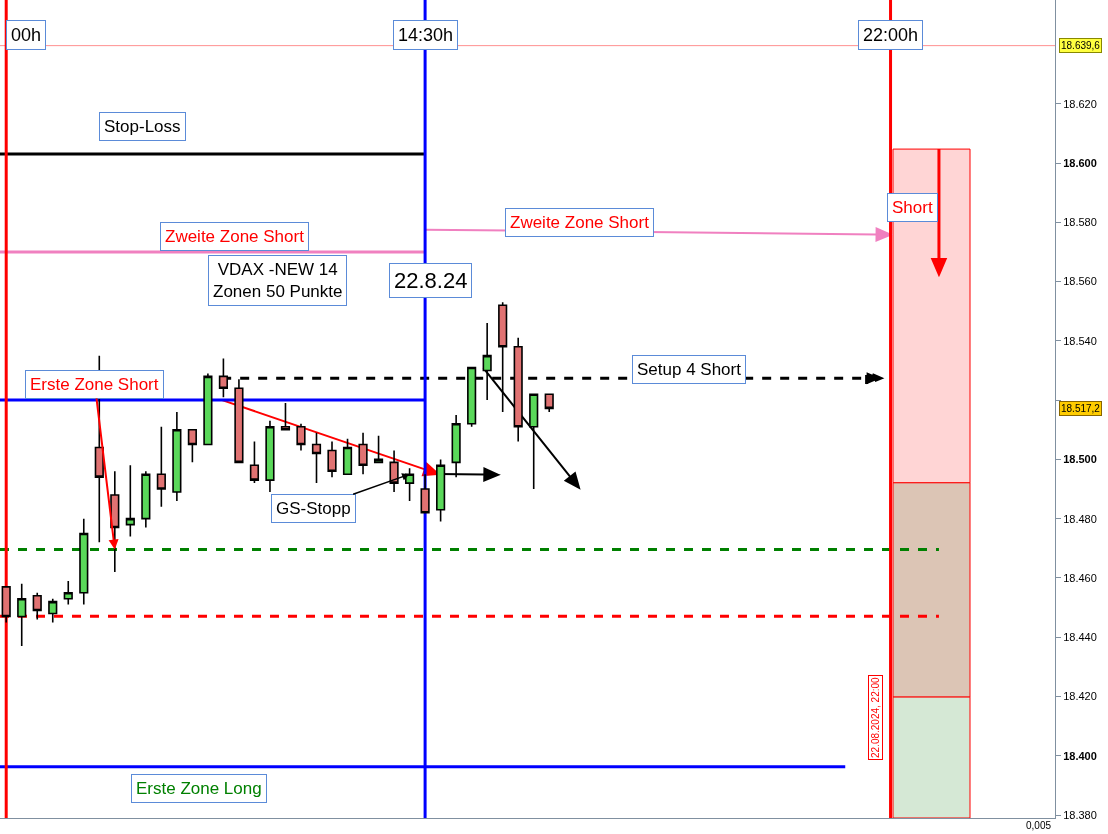 The width and height of the screenshot is (1108, 834). Describe the element at coordinates (1080, 459) in the screenshot. I see `y-tick-label: 18.500` at that location.